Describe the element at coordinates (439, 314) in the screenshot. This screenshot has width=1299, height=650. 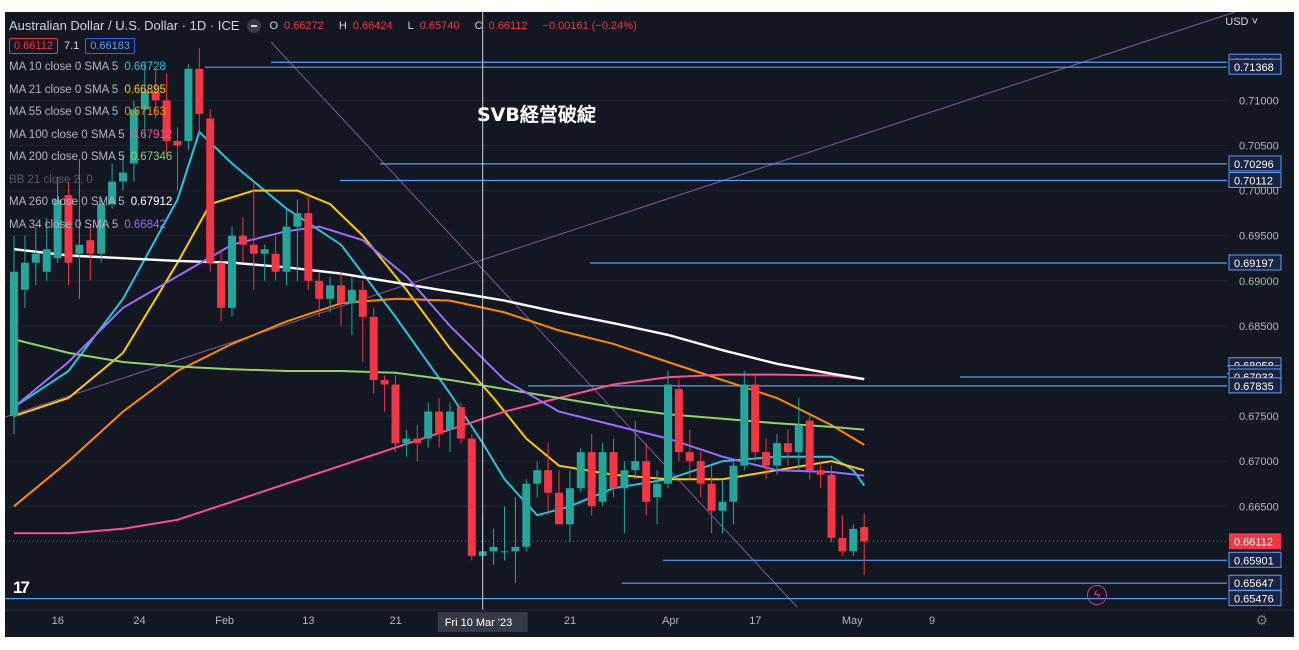
I see `moving-average-line` at that location.